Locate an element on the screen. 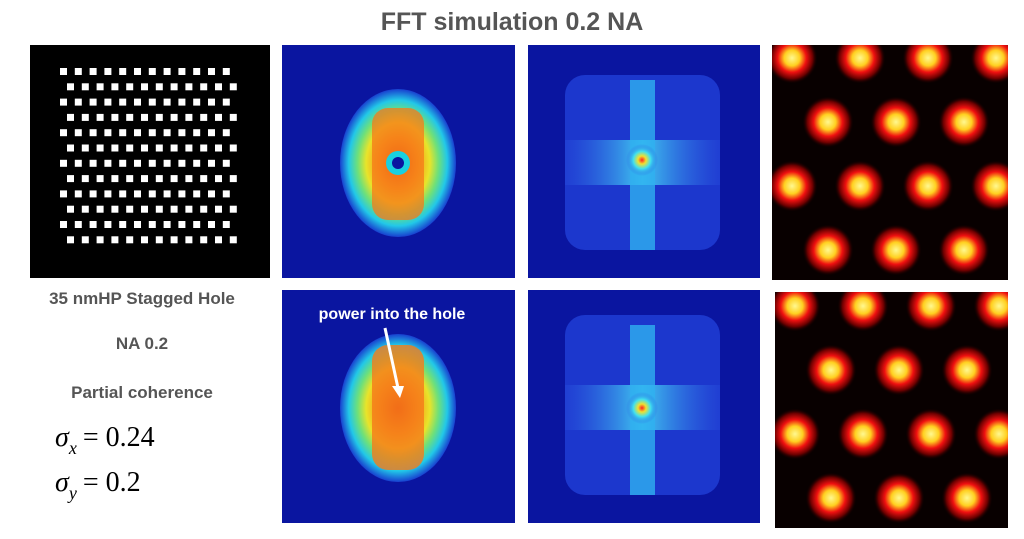 Image resolution: width=1024 pixels, height=539 pixels. title: FFT simulation 0.2 NA is located at coordinates (512, 22).